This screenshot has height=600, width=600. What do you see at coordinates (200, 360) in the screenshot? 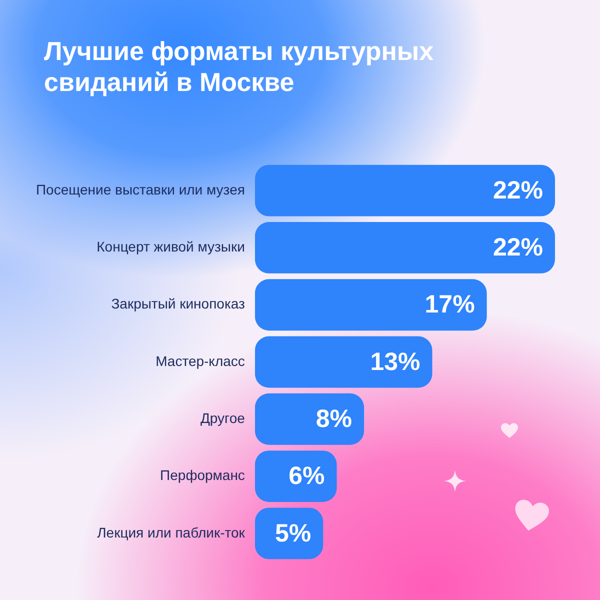
I see `y-tick-label: Мастер-класс` at bounding box center [200, 360].